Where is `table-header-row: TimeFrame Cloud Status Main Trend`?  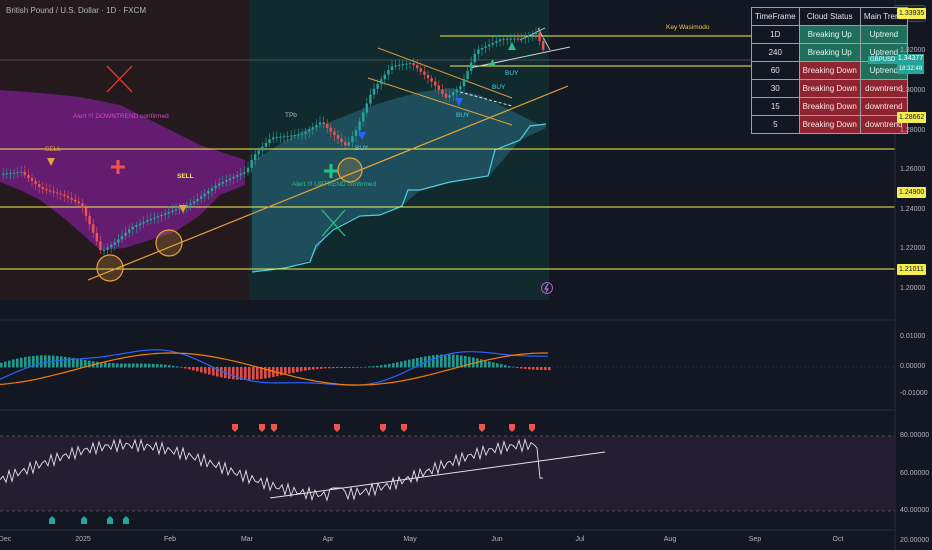 table-header-row: TimeFrame Cloud Status Main Trend is located at coordinates (829, 16).